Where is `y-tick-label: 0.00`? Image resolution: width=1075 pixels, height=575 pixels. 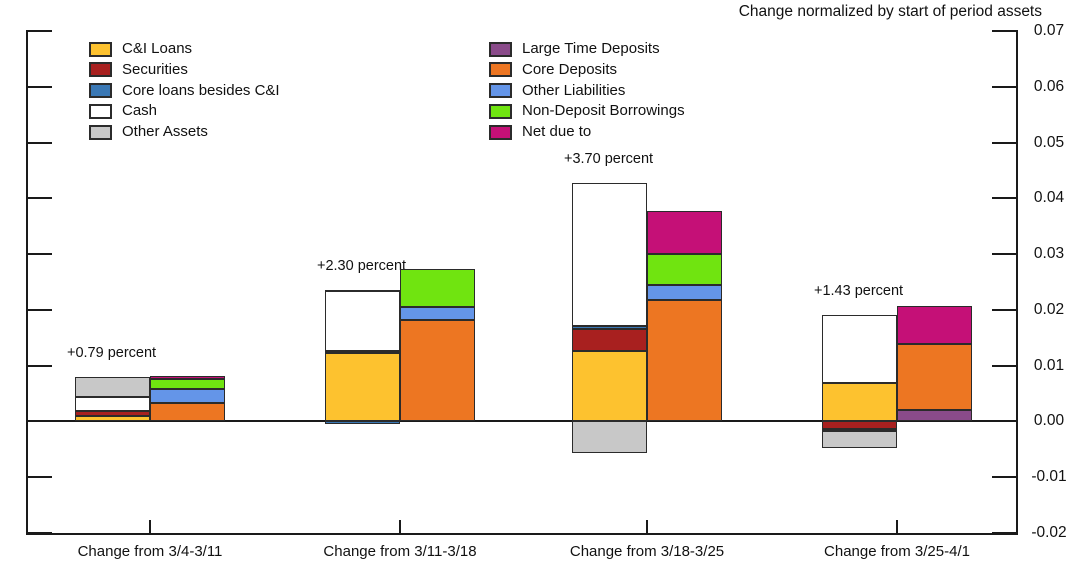
y-tick-label: 0.00 is located at coordinates (1049, 421).